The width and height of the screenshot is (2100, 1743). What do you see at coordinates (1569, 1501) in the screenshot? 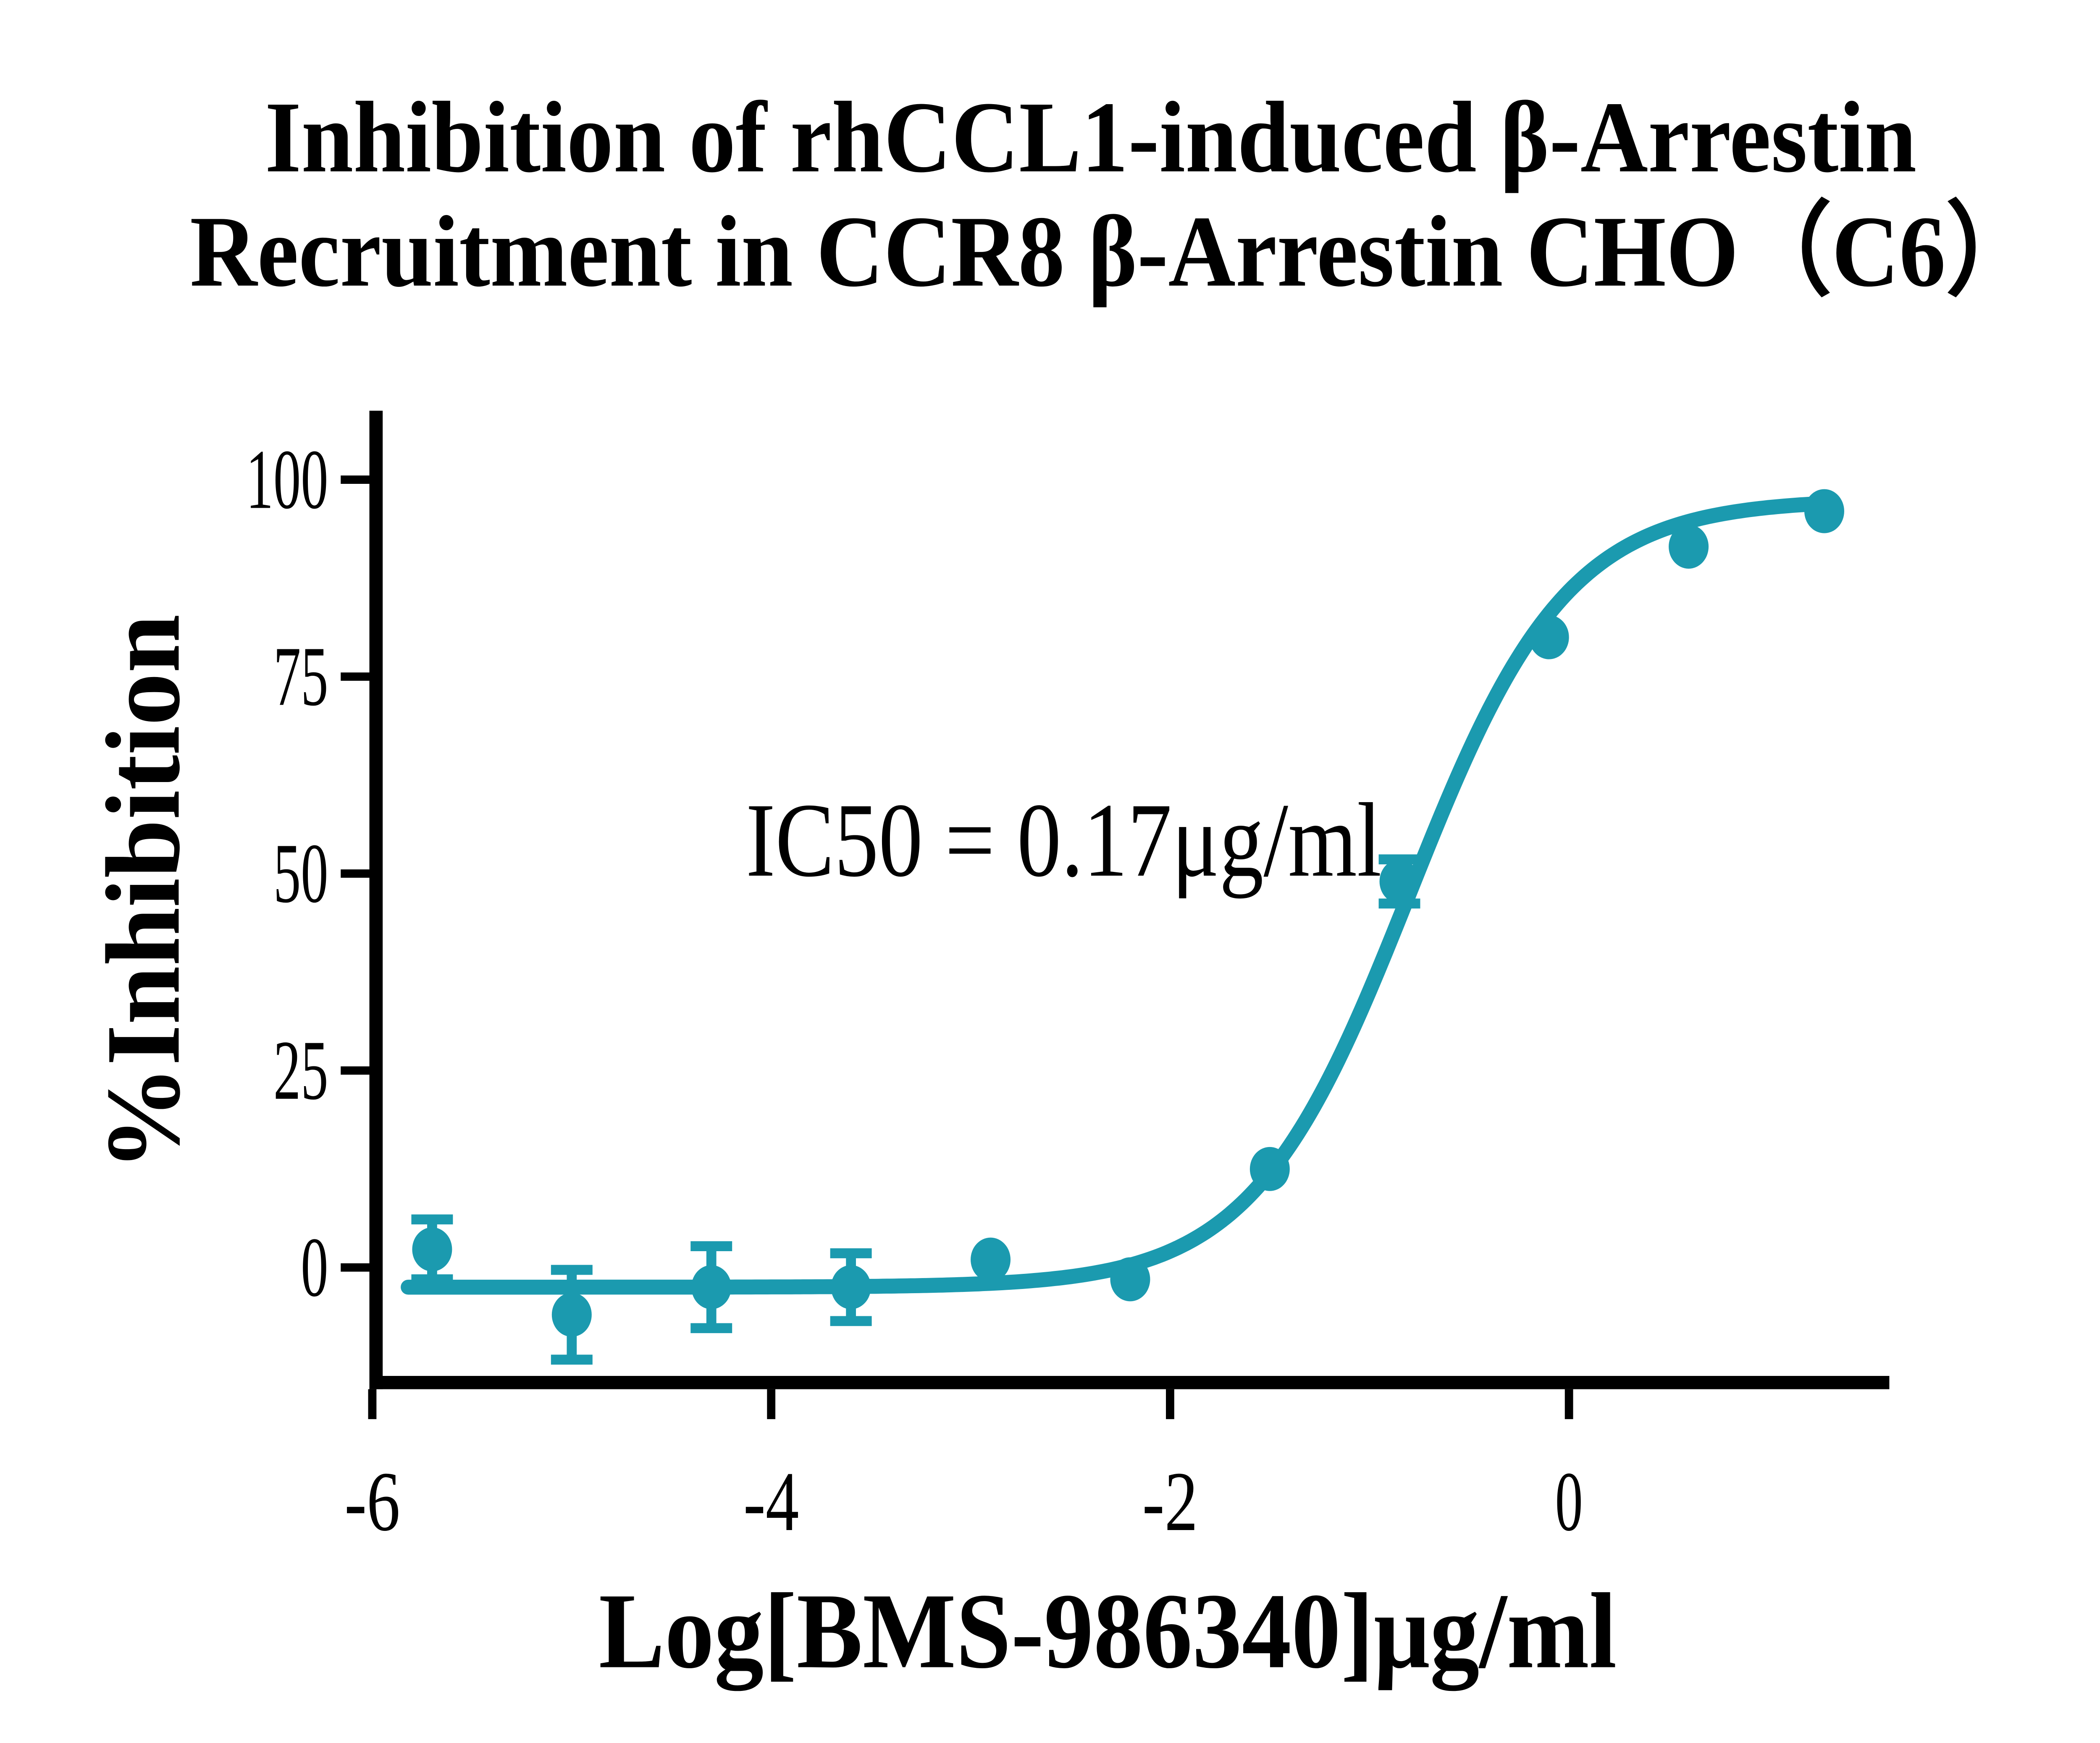
I see `x-tick-label: 0` at bounding box center [1569, 1501].